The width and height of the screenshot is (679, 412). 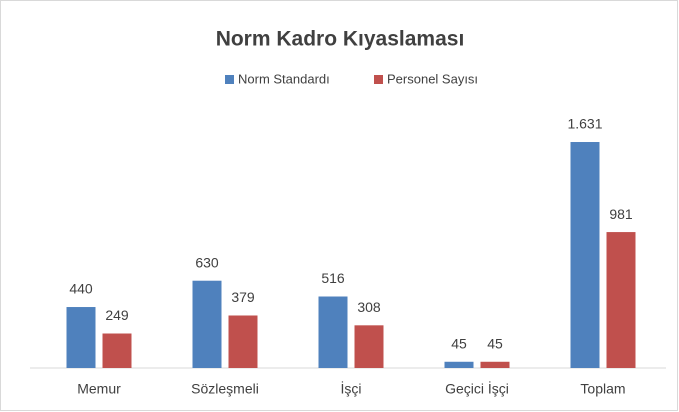 What do you see at coordinates (117, 315) in the screenshot?
I see `data-label: 249` at bounding box center [117, 315].